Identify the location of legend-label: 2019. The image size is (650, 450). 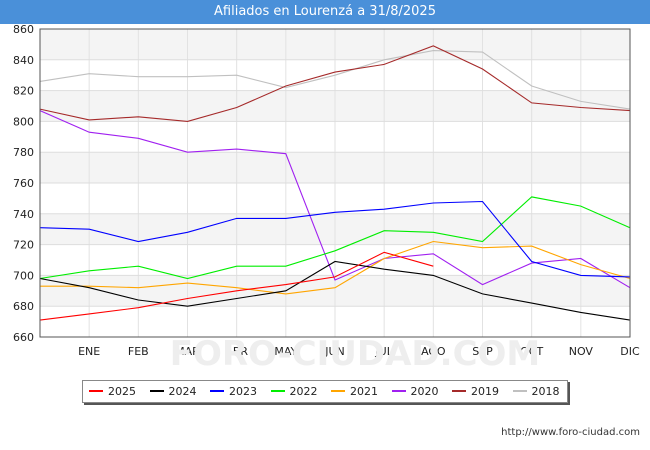
(485, 391).